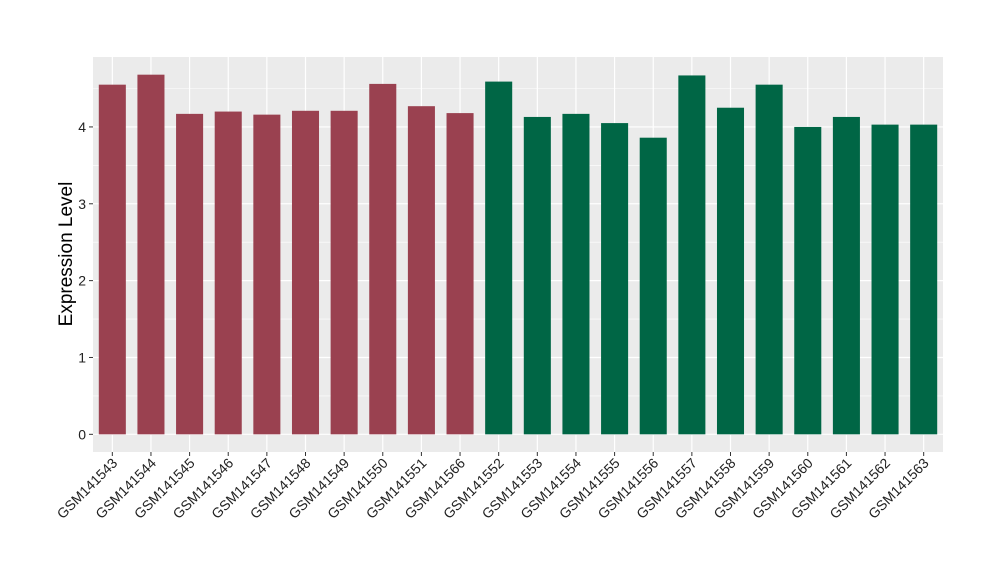 The height and width of the screenshot is (585, 1000). I want to click on bar-GSM141547, so click(267, 274).